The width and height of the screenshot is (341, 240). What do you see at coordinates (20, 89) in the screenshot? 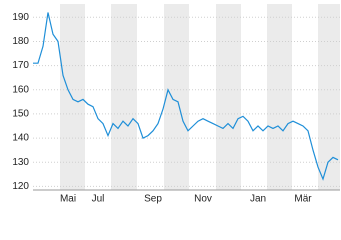
I see `y-tick-label: 160` at bounding box center [20, 89].